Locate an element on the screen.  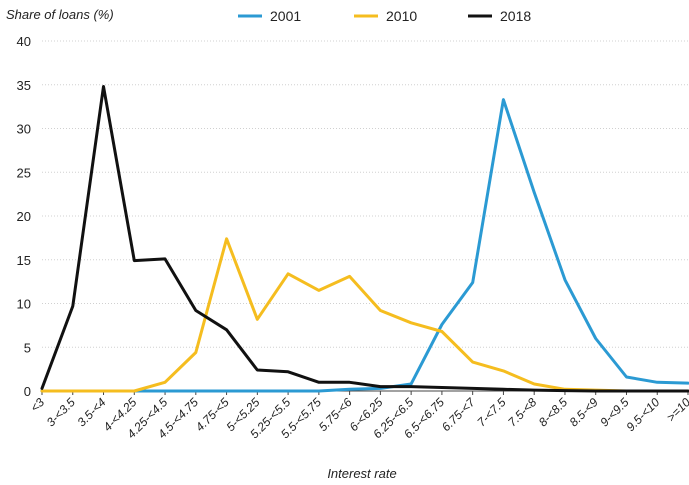
x-axis-label: Interest rate is located at coordinates (361, 473).